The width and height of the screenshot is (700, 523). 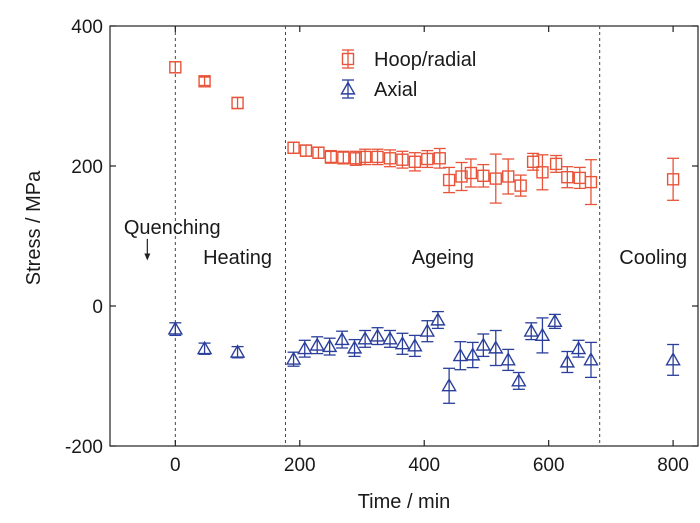 I want to click on stage-annotations: Quenching Heating Ageing Cooling, so click(x=405, y=243).